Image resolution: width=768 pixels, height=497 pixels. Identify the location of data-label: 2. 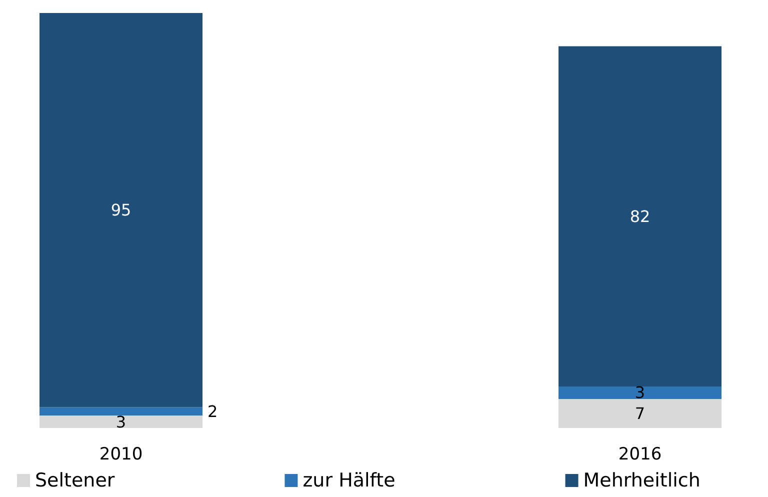
(213, 411).